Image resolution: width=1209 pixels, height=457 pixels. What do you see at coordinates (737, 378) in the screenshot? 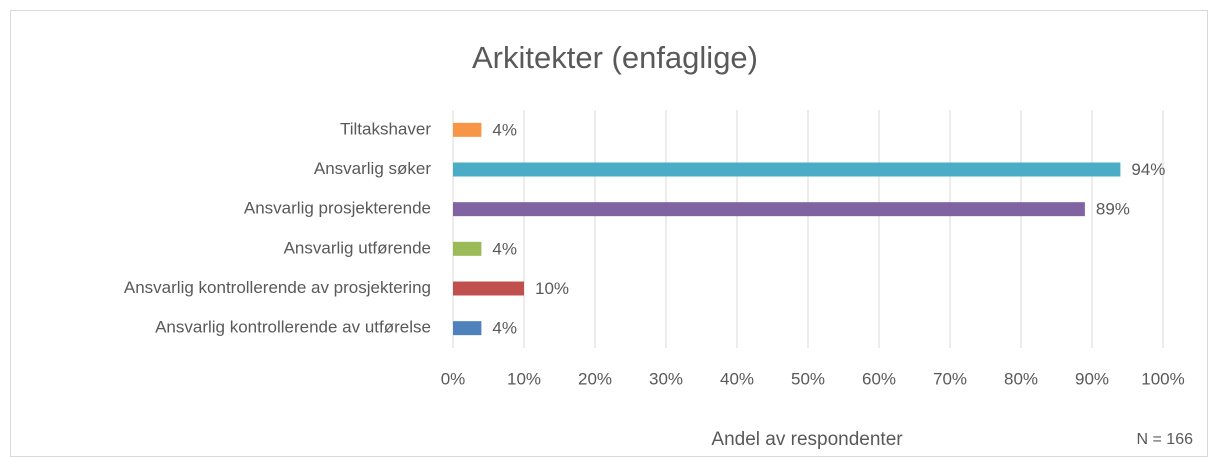
I see `x-tick-label: 40%` at bounding box center [737, 378].